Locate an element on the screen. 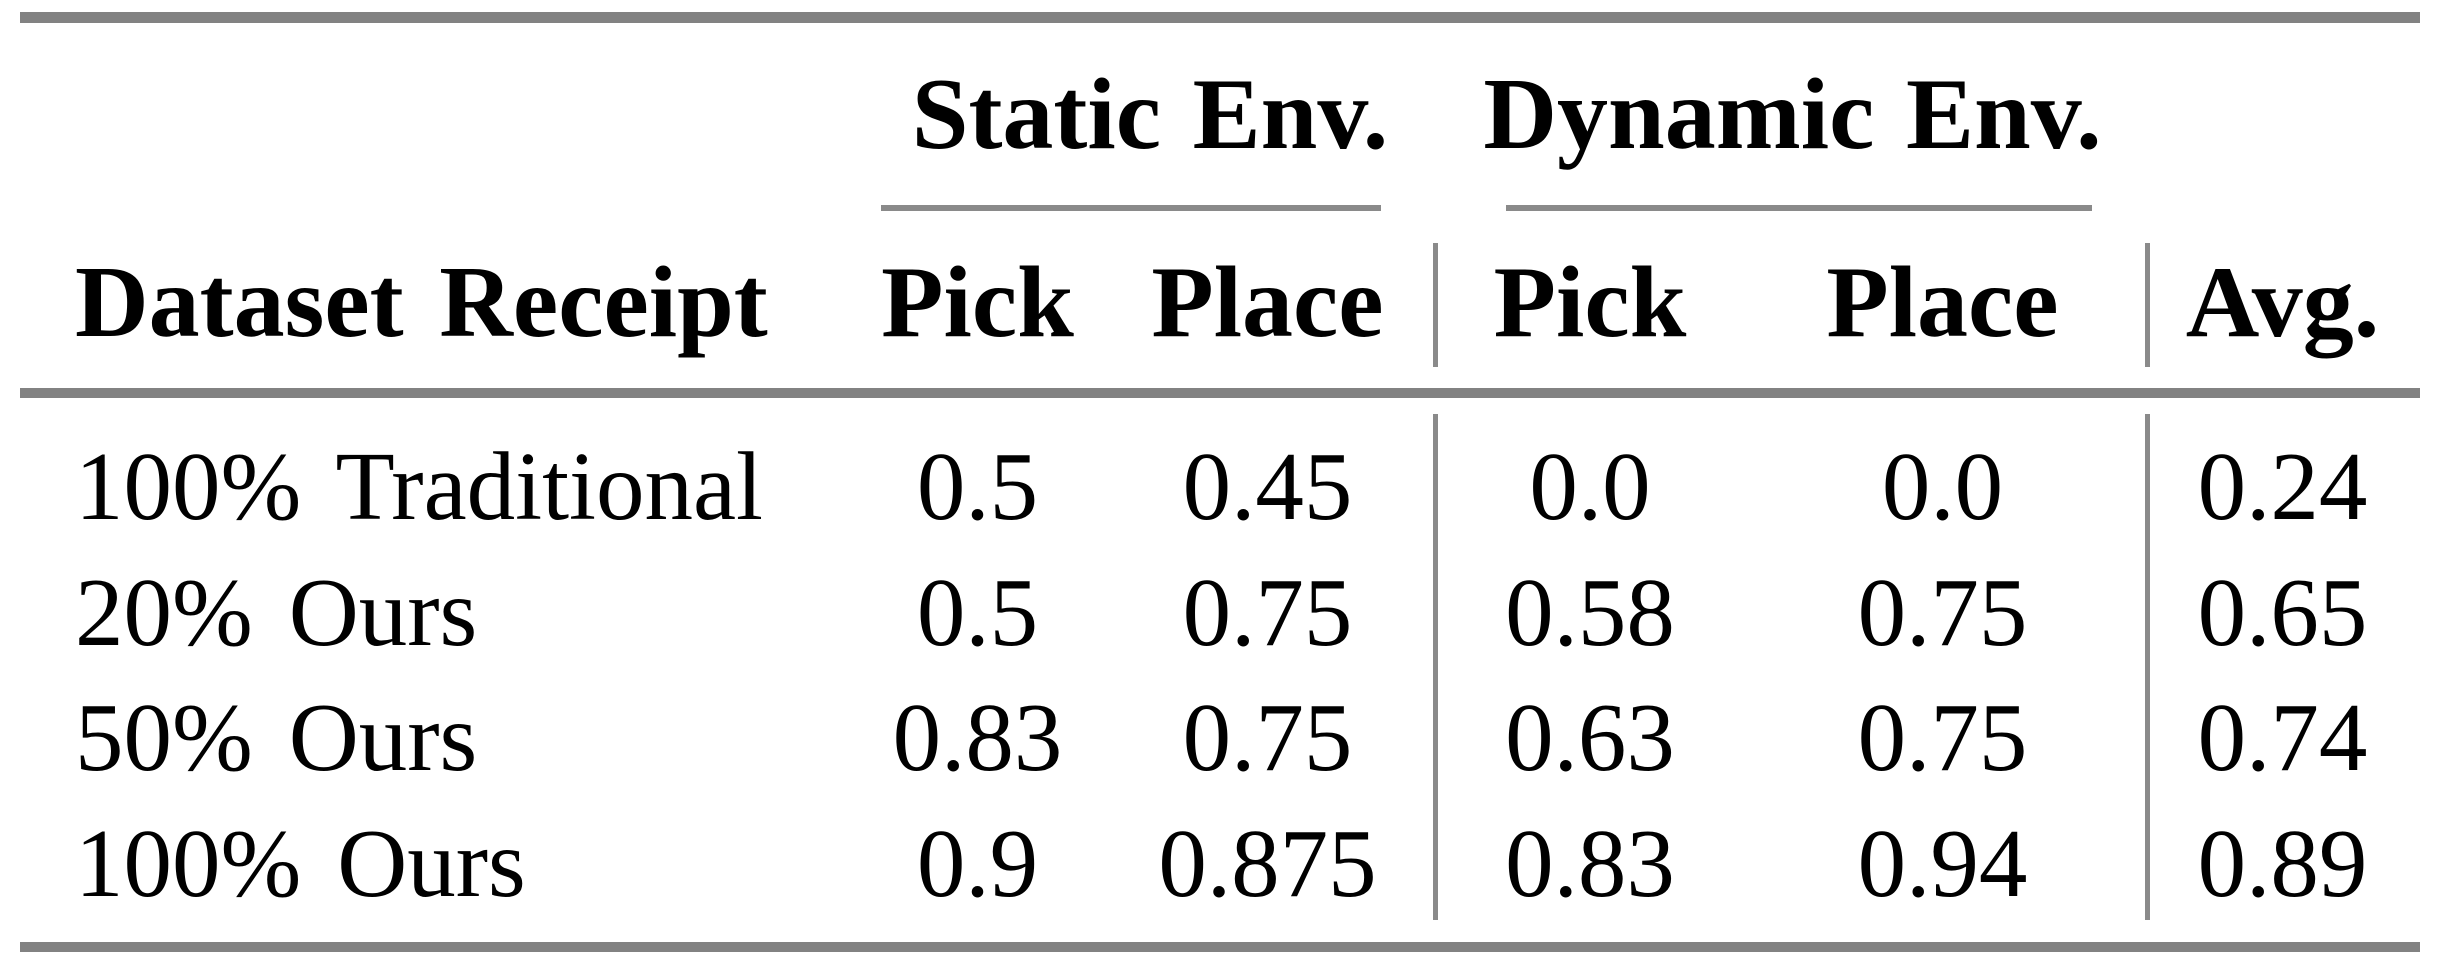 The height and width of the screenshot is (966, 2440). column-header-dynamic-place: Place is located at coordinates (1942, 302).